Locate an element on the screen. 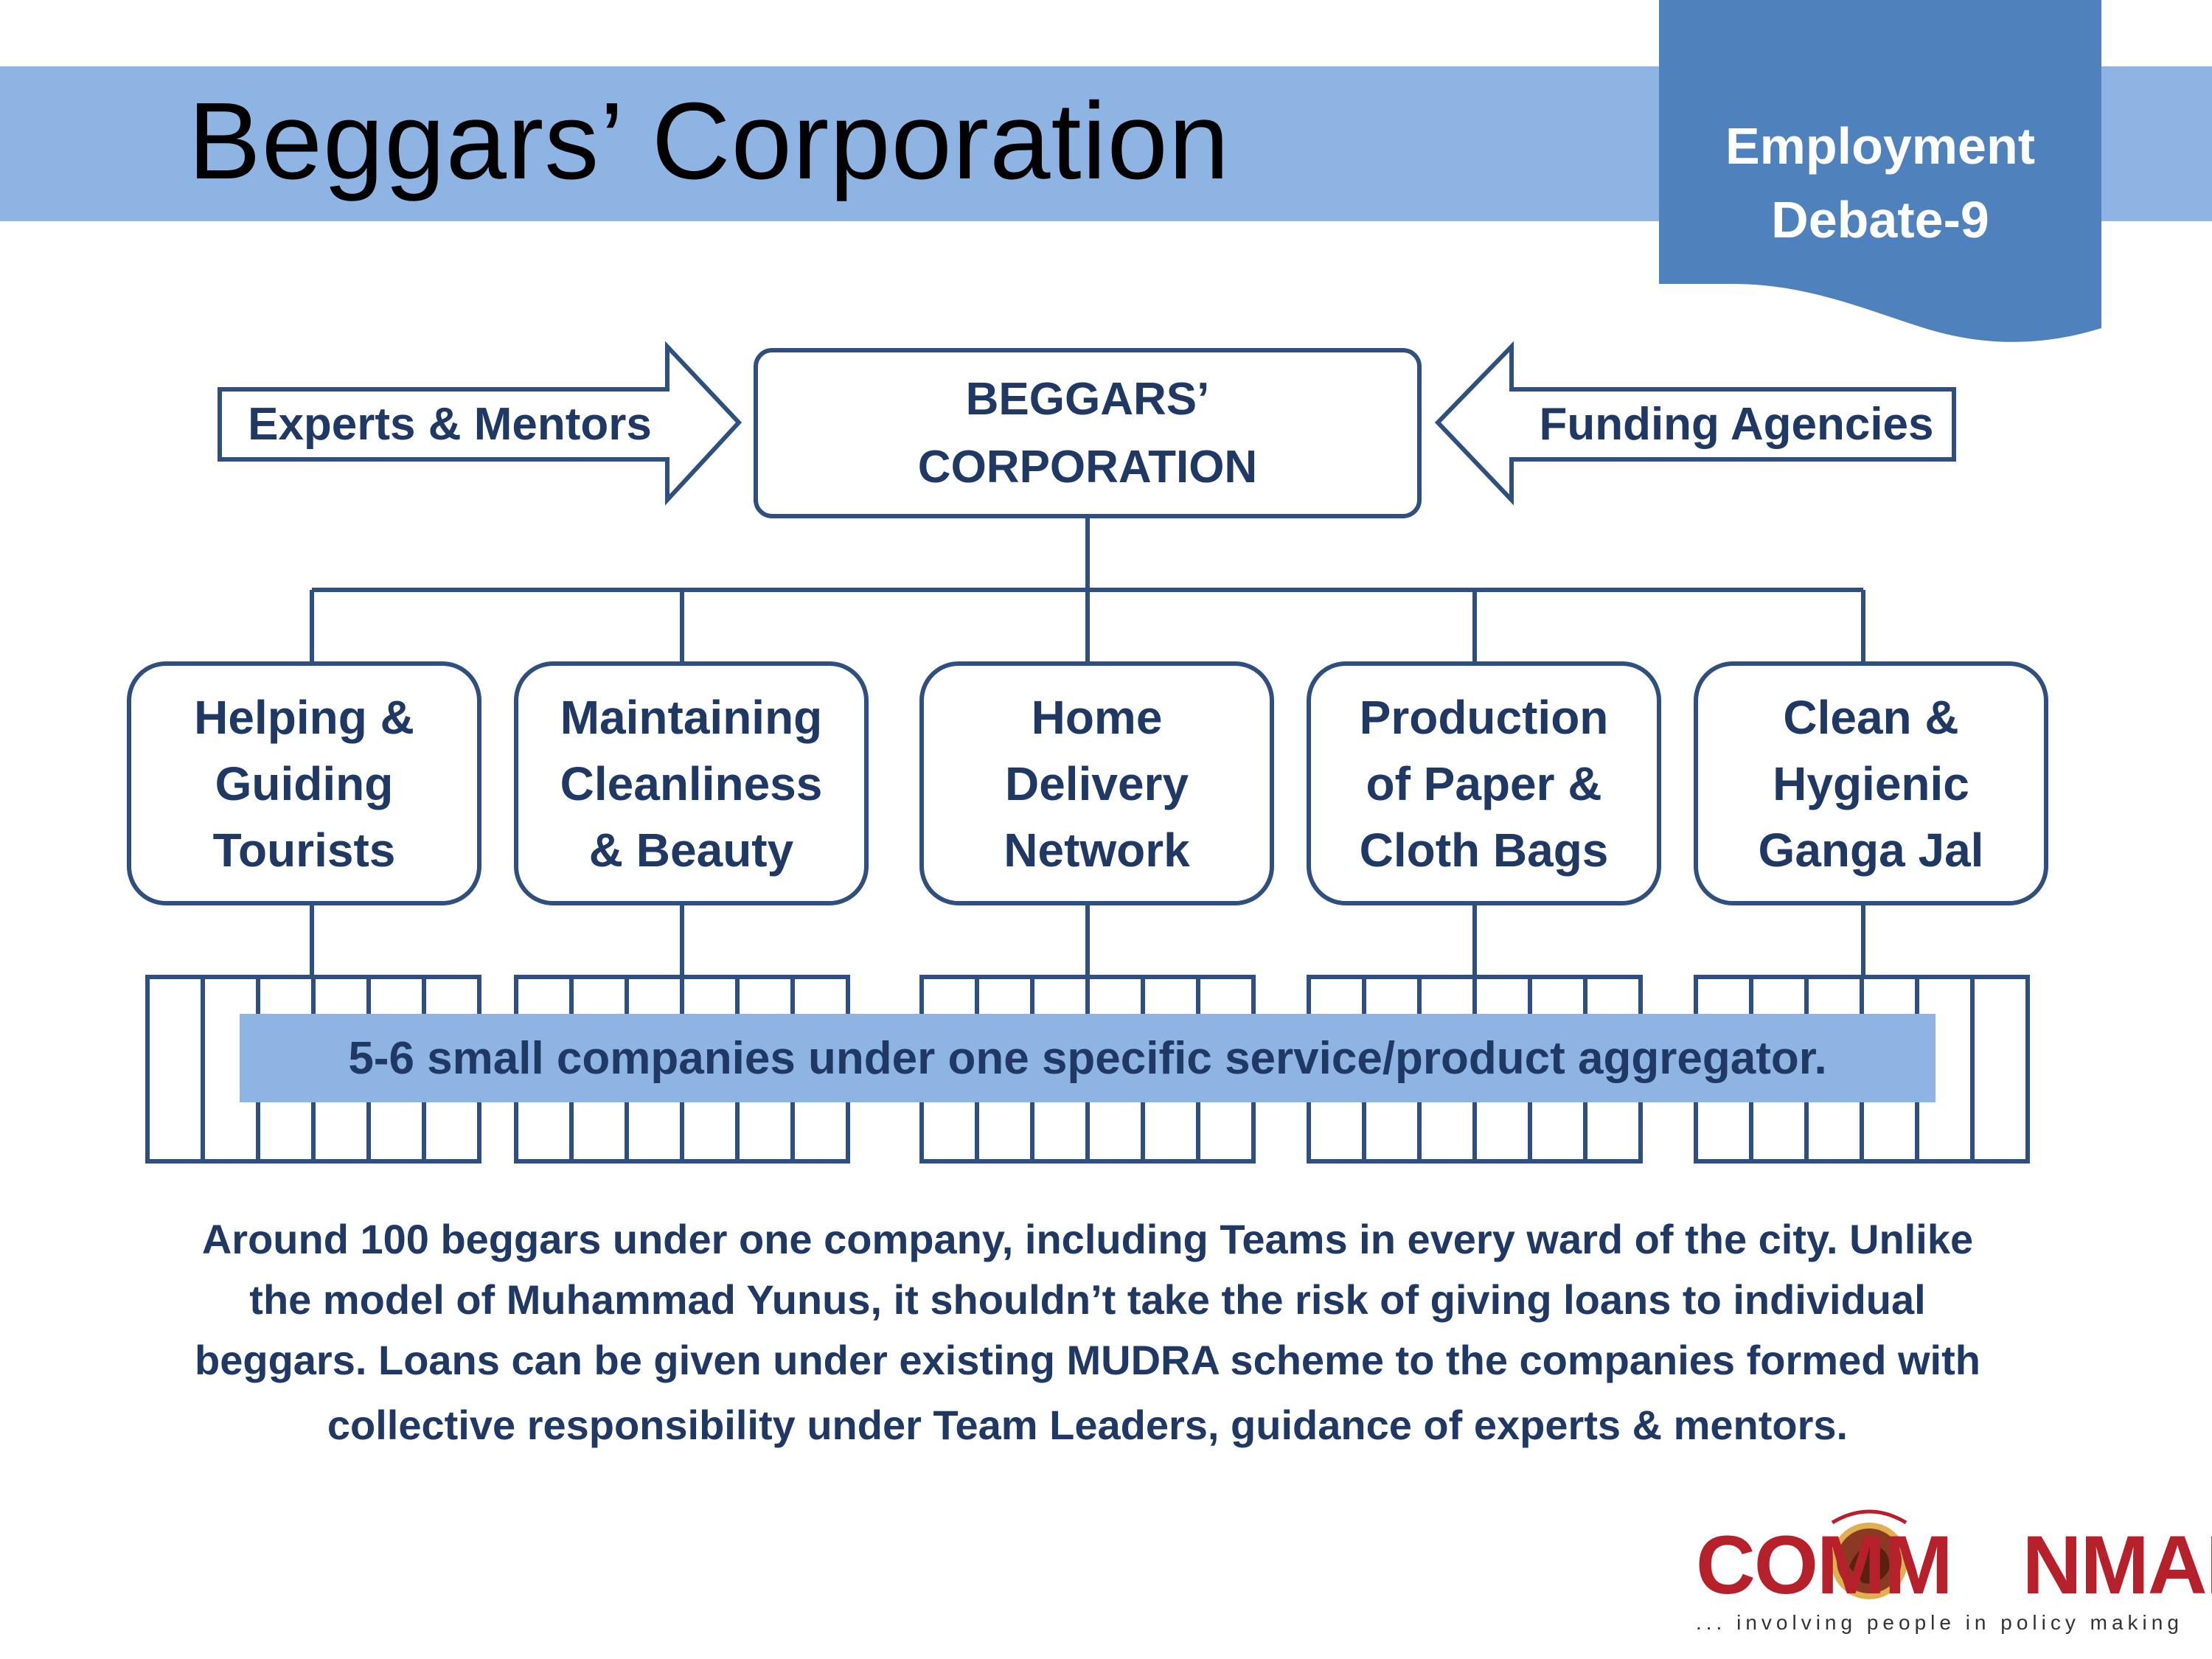  service-1-line-3: Tourists is located at coordinates (304, 850).